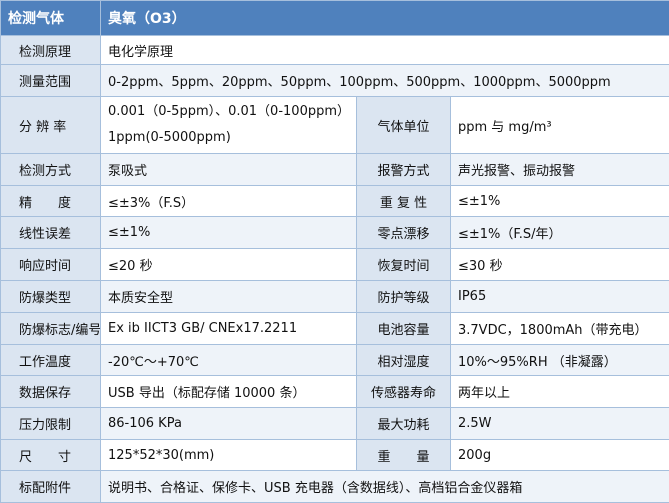  I want to click on spec-row: 检测原理电化学原理, so click(335, 50).